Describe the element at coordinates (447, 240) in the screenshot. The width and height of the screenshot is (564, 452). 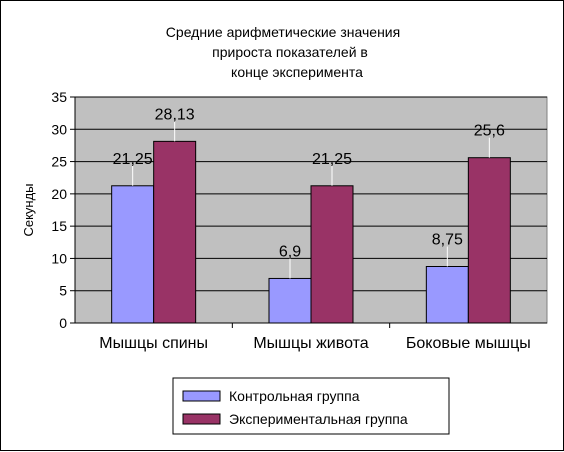
I see `data-label: 8,75` at that location.